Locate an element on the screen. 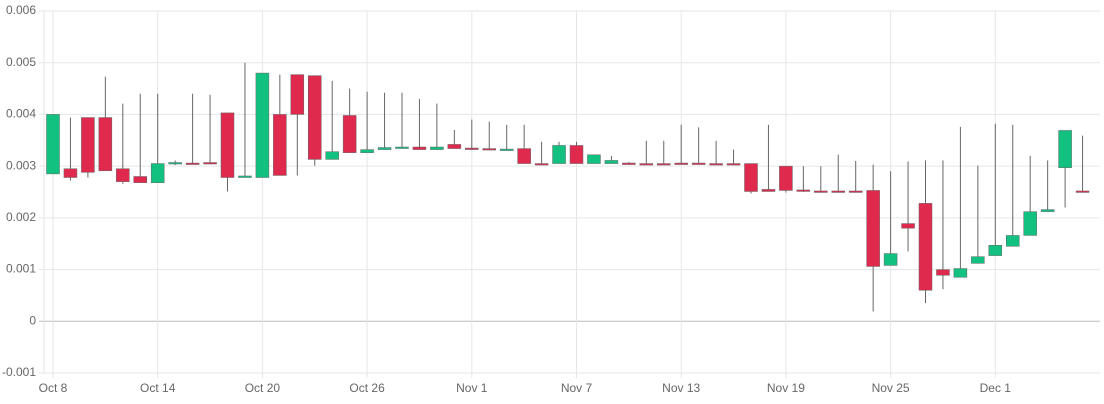 The height and width of the screenshot is (404, 1104). x-tick-label: Nov 7 is located at coordinates (577, 388).